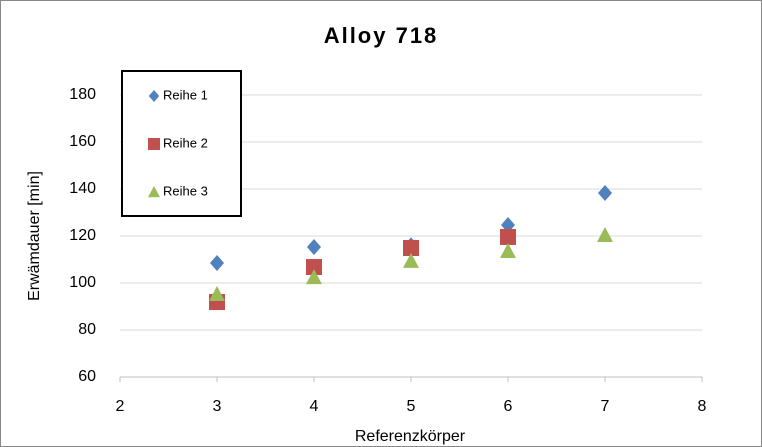 This screenshot has width=762, height=447. Describe the element at coordinates (185, 190) in the screenshot. I see `legend-label: Reihe 3` at that location.